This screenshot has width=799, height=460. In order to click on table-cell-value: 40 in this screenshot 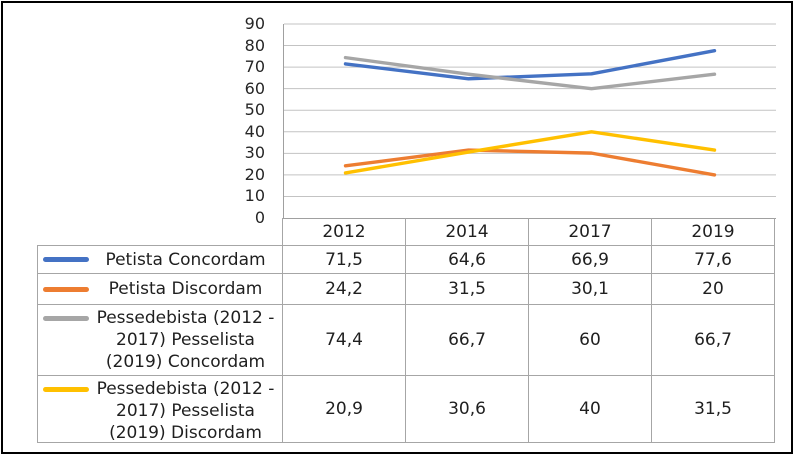, I will do `click(590, 409)`.